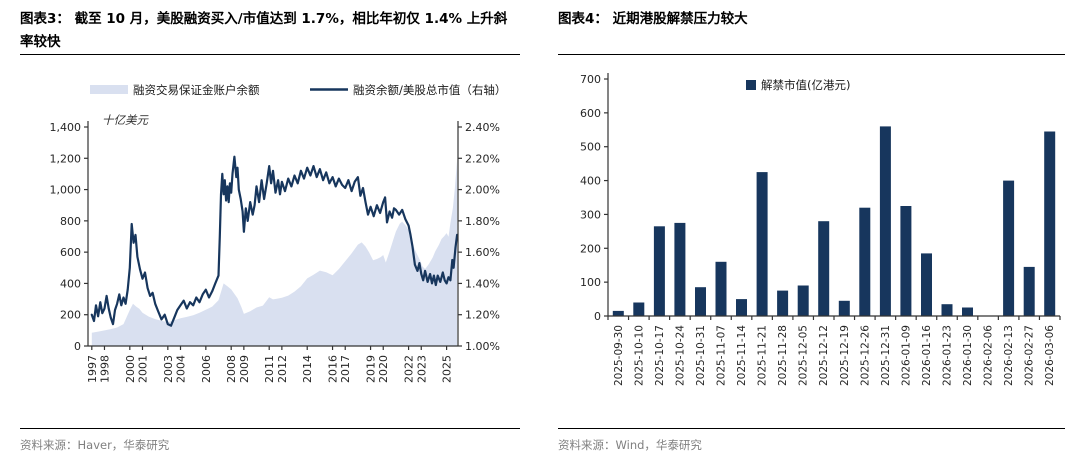 Image resolution: width=1080 pixels, height=464 pixels. I want to click on svg-text: 500, so click(590, 147).